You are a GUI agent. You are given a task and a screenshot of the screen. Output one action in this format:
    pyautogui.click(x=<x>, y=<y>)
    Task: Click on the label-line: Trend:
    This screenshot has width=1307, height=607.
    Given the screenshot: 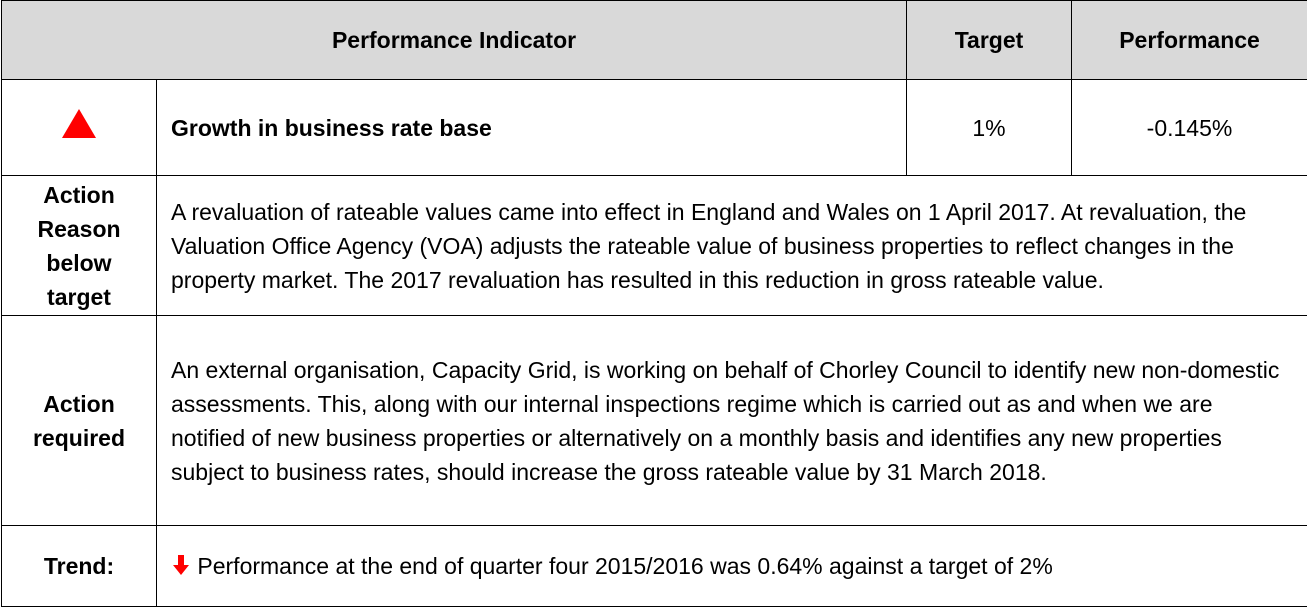 What is the action you would take?
    pyautogui.click(x=79, y=566)
    